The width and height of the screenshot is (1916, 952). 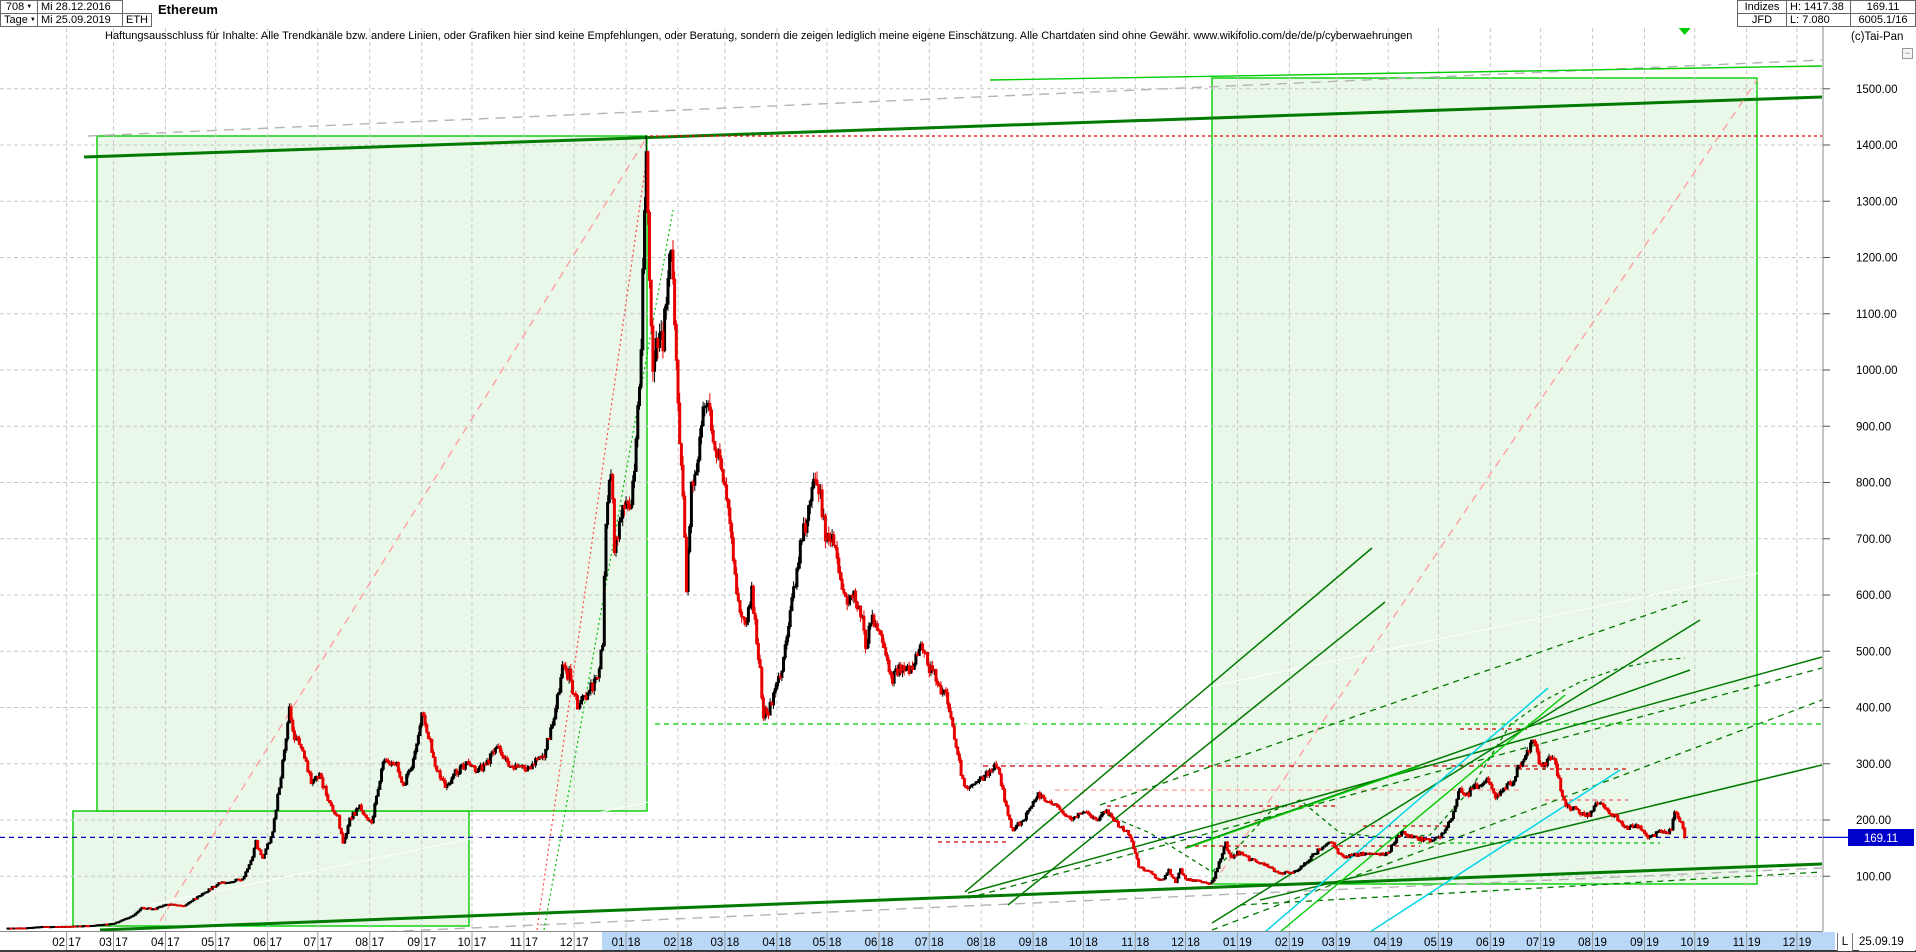 I want to click on svg-text: 900.00, so click(x=1873, y=427).